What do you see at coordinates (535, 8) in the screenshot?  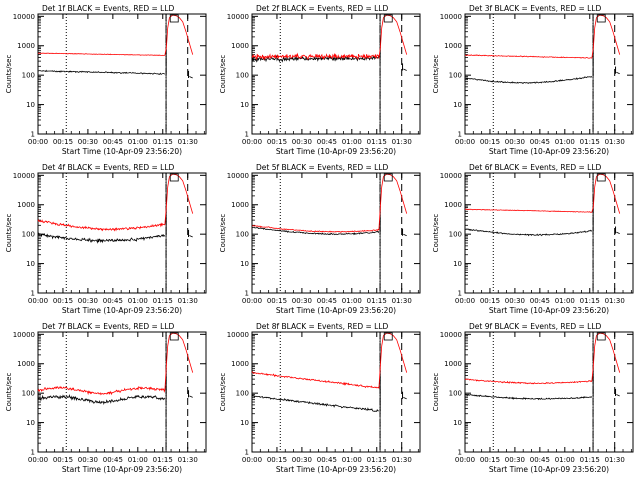 I see `chart-title: Det 3f BLACK = Events, RED = LLD` at bounding box center [535, 8].